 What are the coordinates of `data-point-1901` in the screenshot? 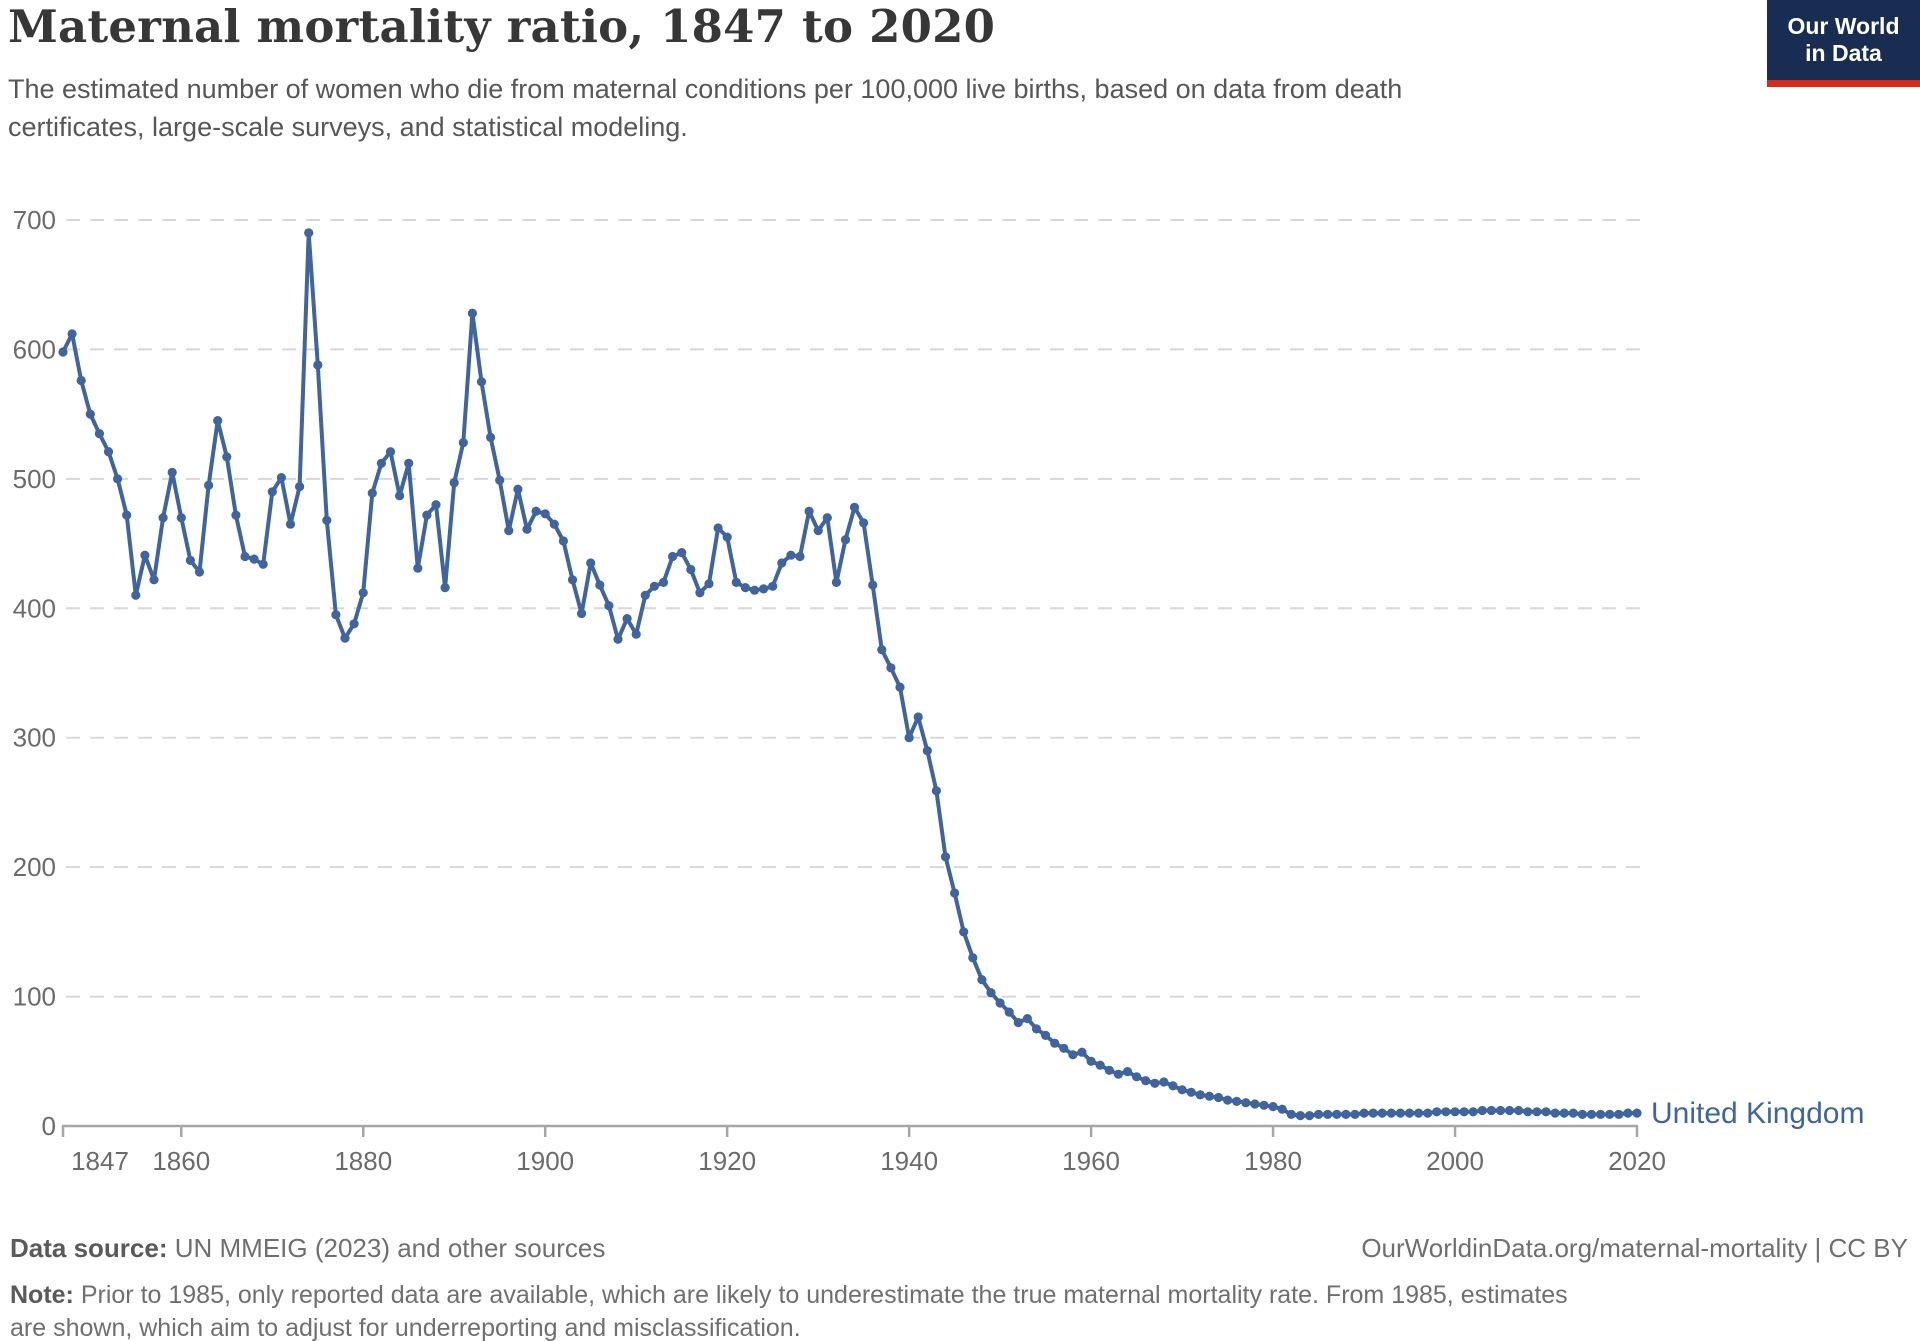 It's located at (554, 524).